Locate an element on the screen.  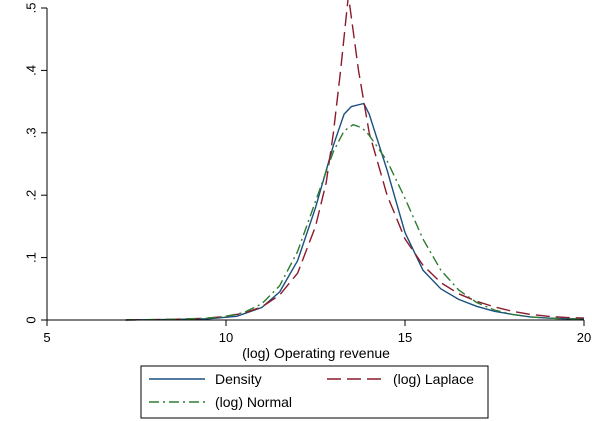
y-tick-label: .1 is located at coordinates (31, 257).